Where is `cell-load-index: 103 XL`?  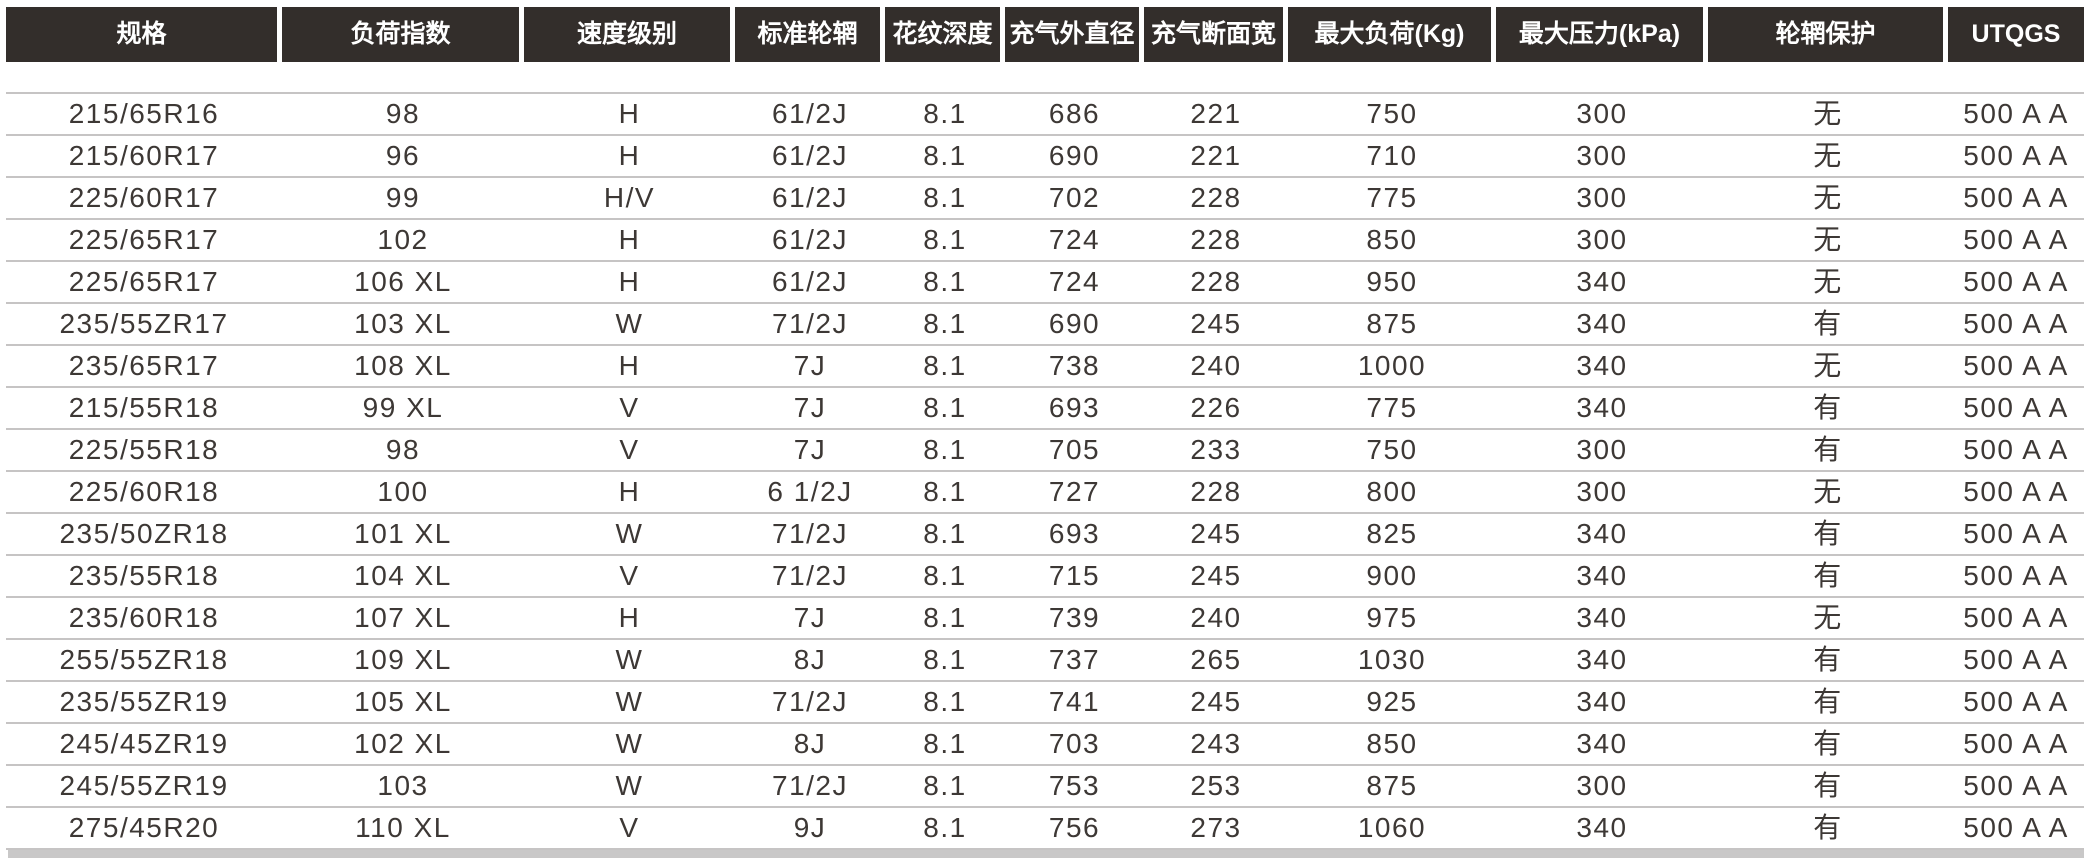
cell-load-index: 103 XL is located at coordinates (403, 325).